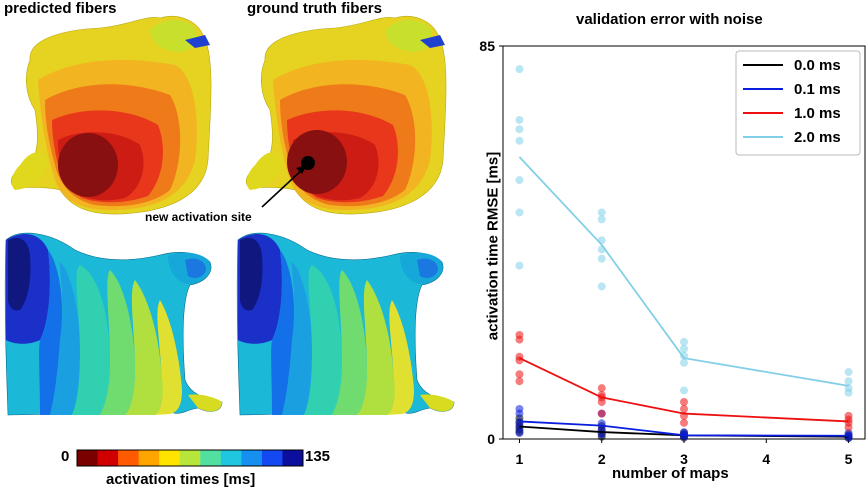 The width and height of the screenshot is (866, 495). What do you see at coordinates (60, 8) in the screenshot?
I see `predicted-fibers-title: predicted fibers` at bounding box center [60, 8].